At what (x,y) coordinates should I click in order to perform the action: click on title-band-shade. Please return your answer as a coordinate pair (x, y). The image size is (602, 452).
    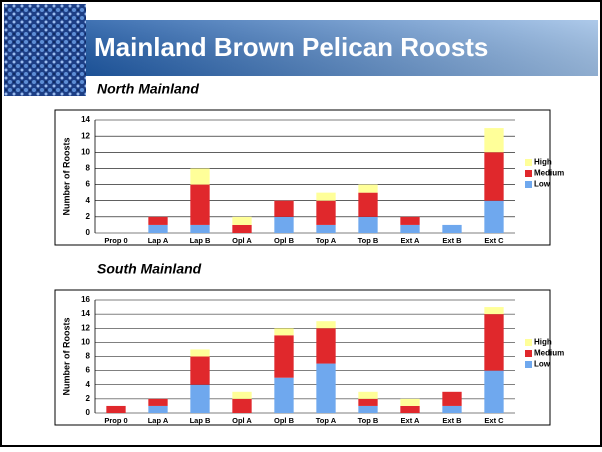
    Looking at the image, I should click on (342, 48).